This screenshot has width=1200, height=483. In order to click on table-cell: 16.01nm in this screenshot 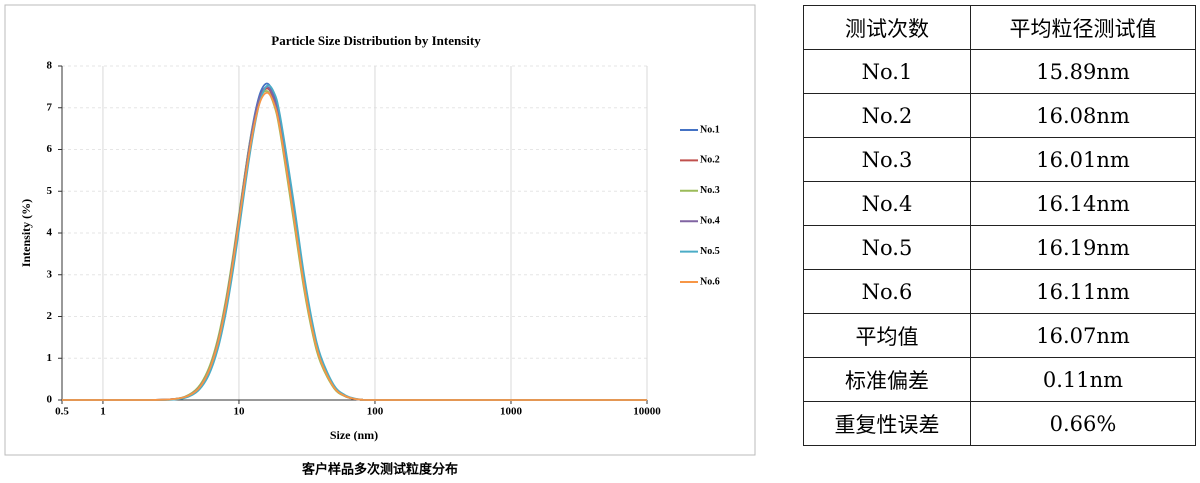, I will do `click(1083, 159)`.